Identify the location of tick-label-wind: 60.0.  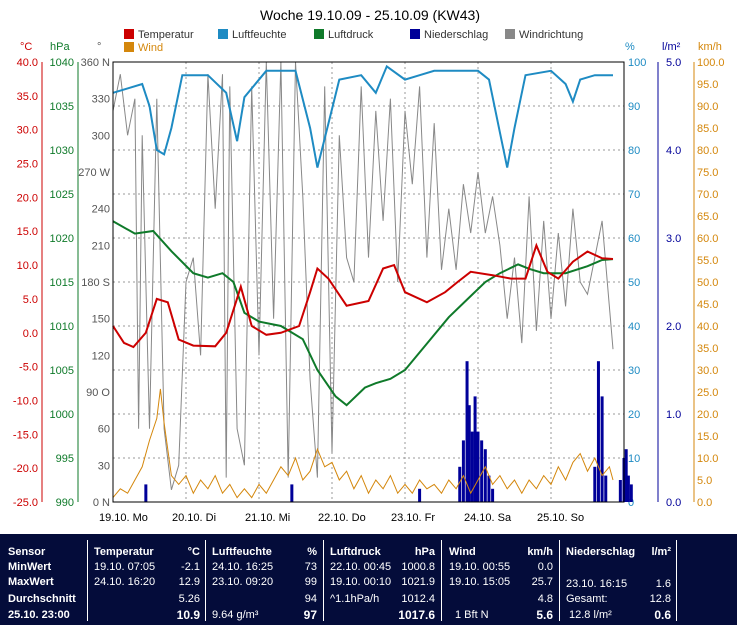
(707, 239).